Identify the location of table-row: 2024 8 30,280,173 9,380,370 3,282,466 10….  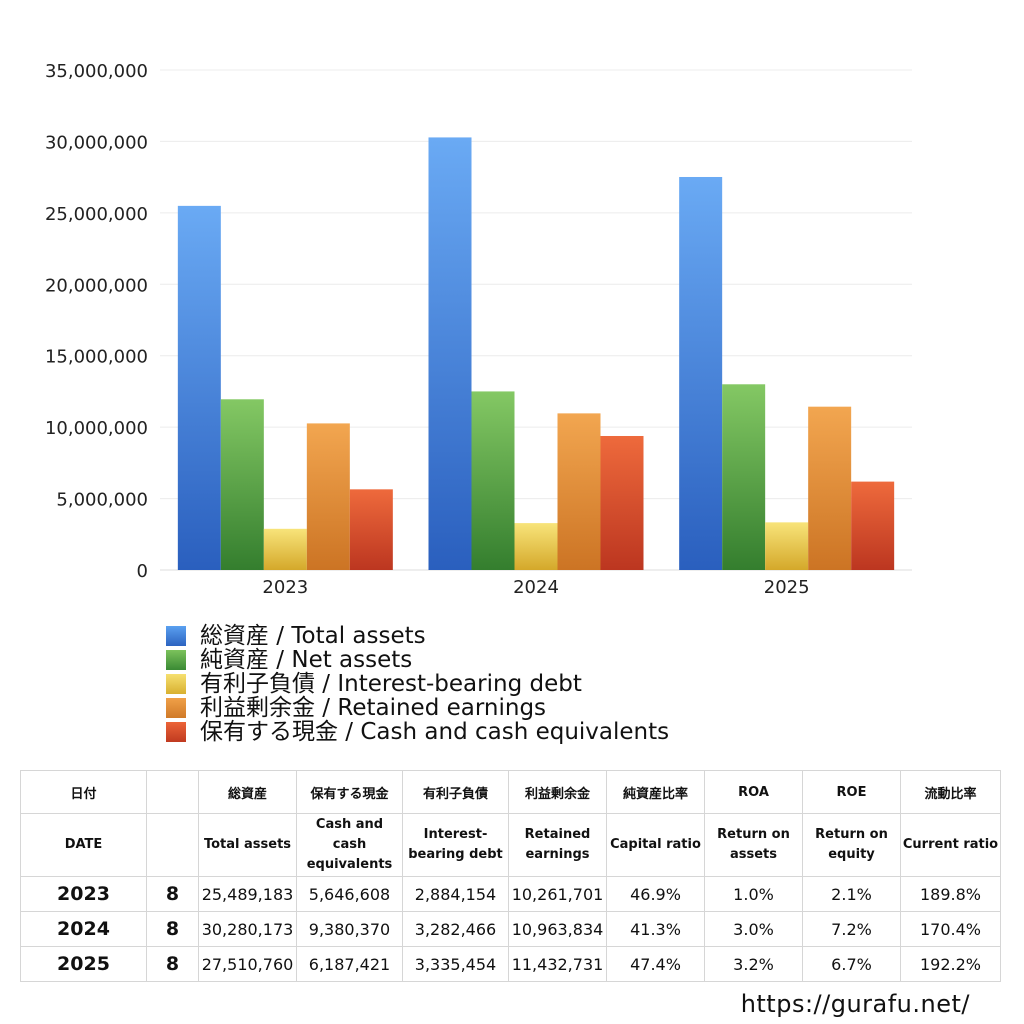
(510, 929).